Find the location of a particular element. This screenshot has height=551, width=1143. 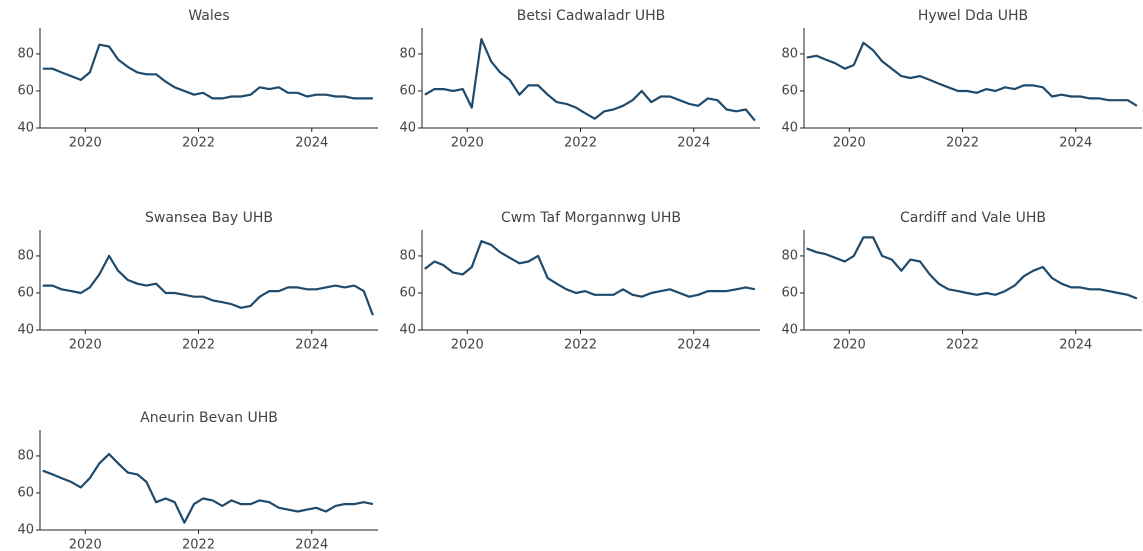

chart-title: Hywel Dda UHB is located at coordinates (973, 16).